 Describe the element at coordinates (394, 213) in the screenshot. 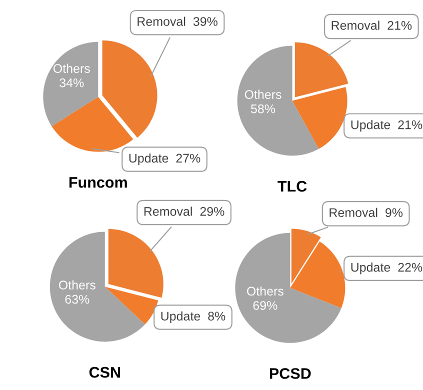

I see `data-label: 9%` at that location.